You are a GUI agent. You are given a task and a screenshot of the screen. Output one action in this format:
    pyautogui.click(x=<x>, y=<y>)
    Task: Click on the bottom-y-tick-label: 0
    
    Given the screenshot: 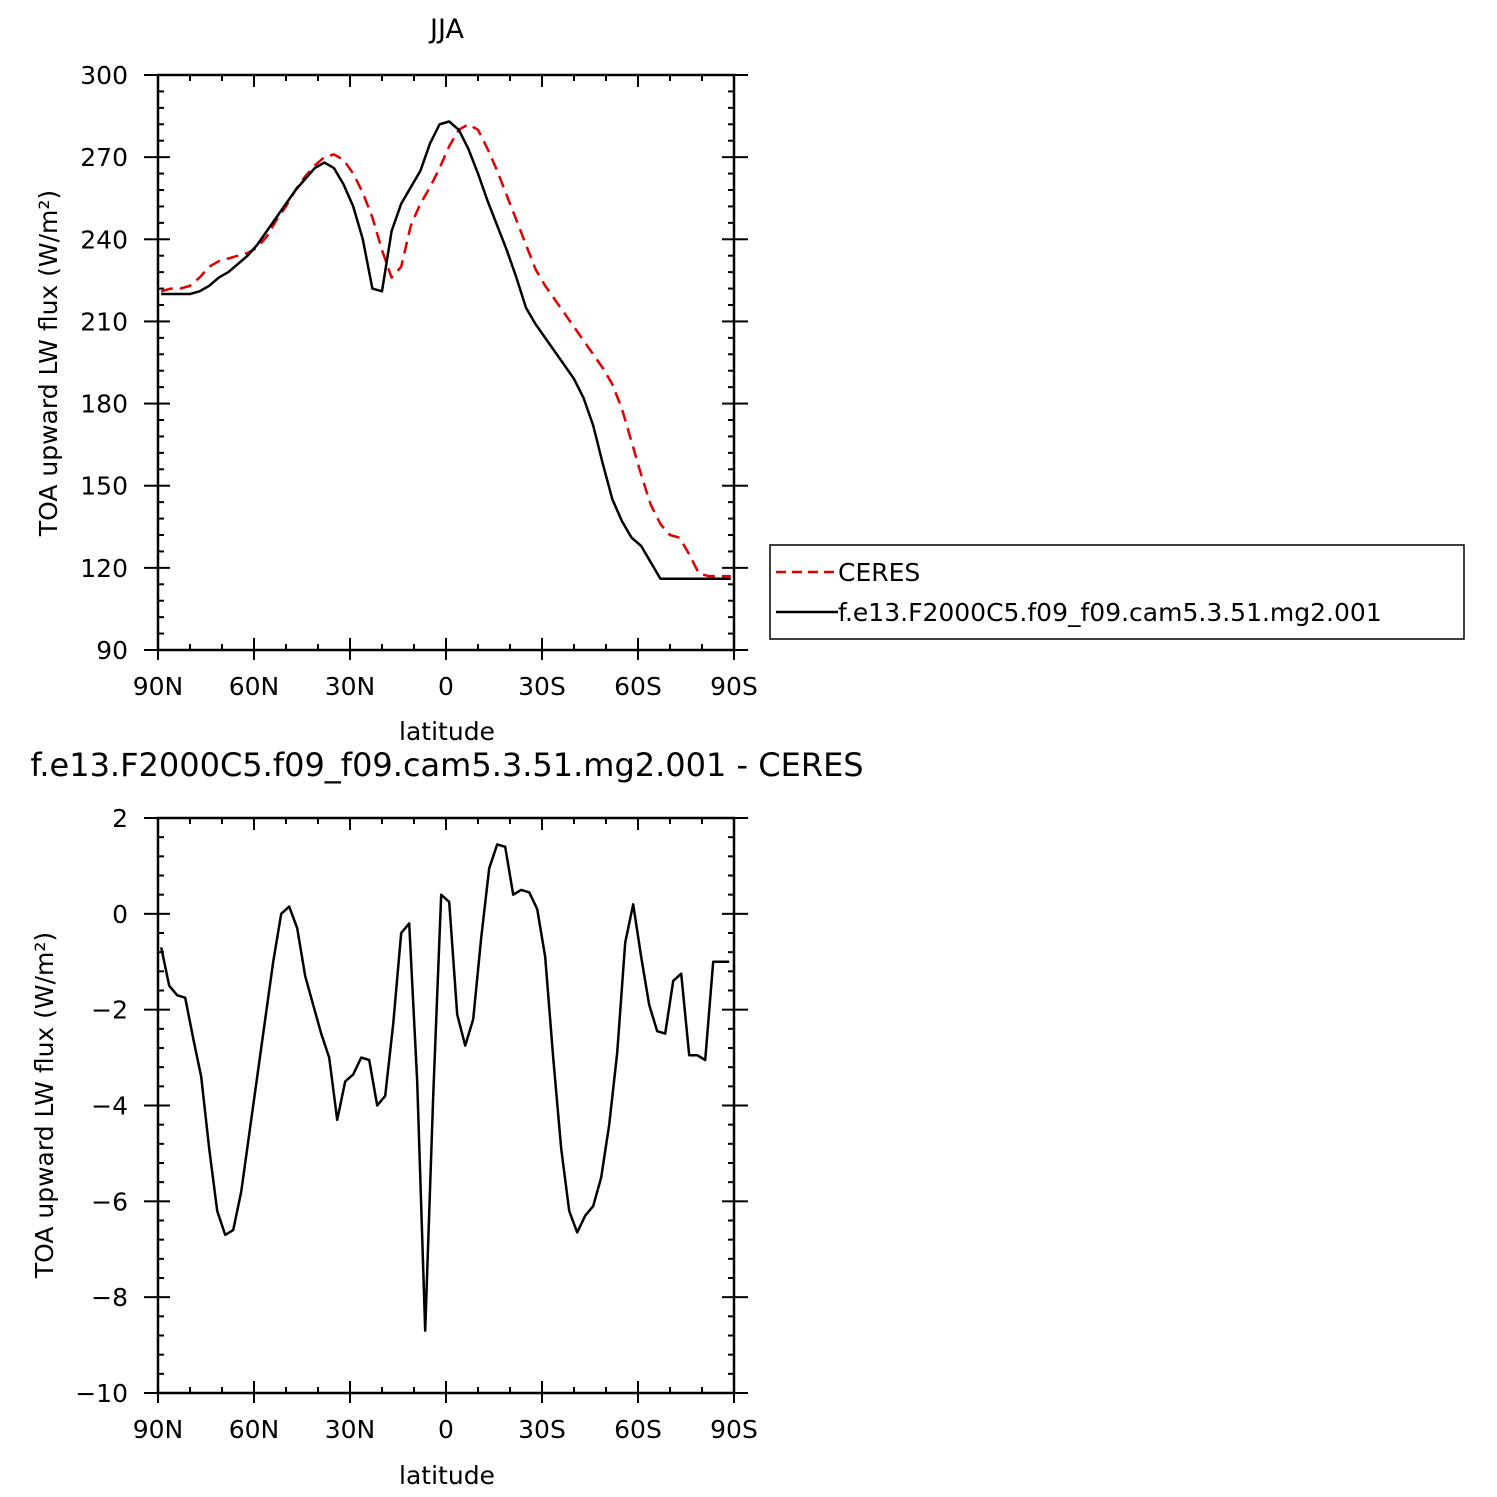 What is the action you would take?
    pyautogui.click(x=120, y=914)
    